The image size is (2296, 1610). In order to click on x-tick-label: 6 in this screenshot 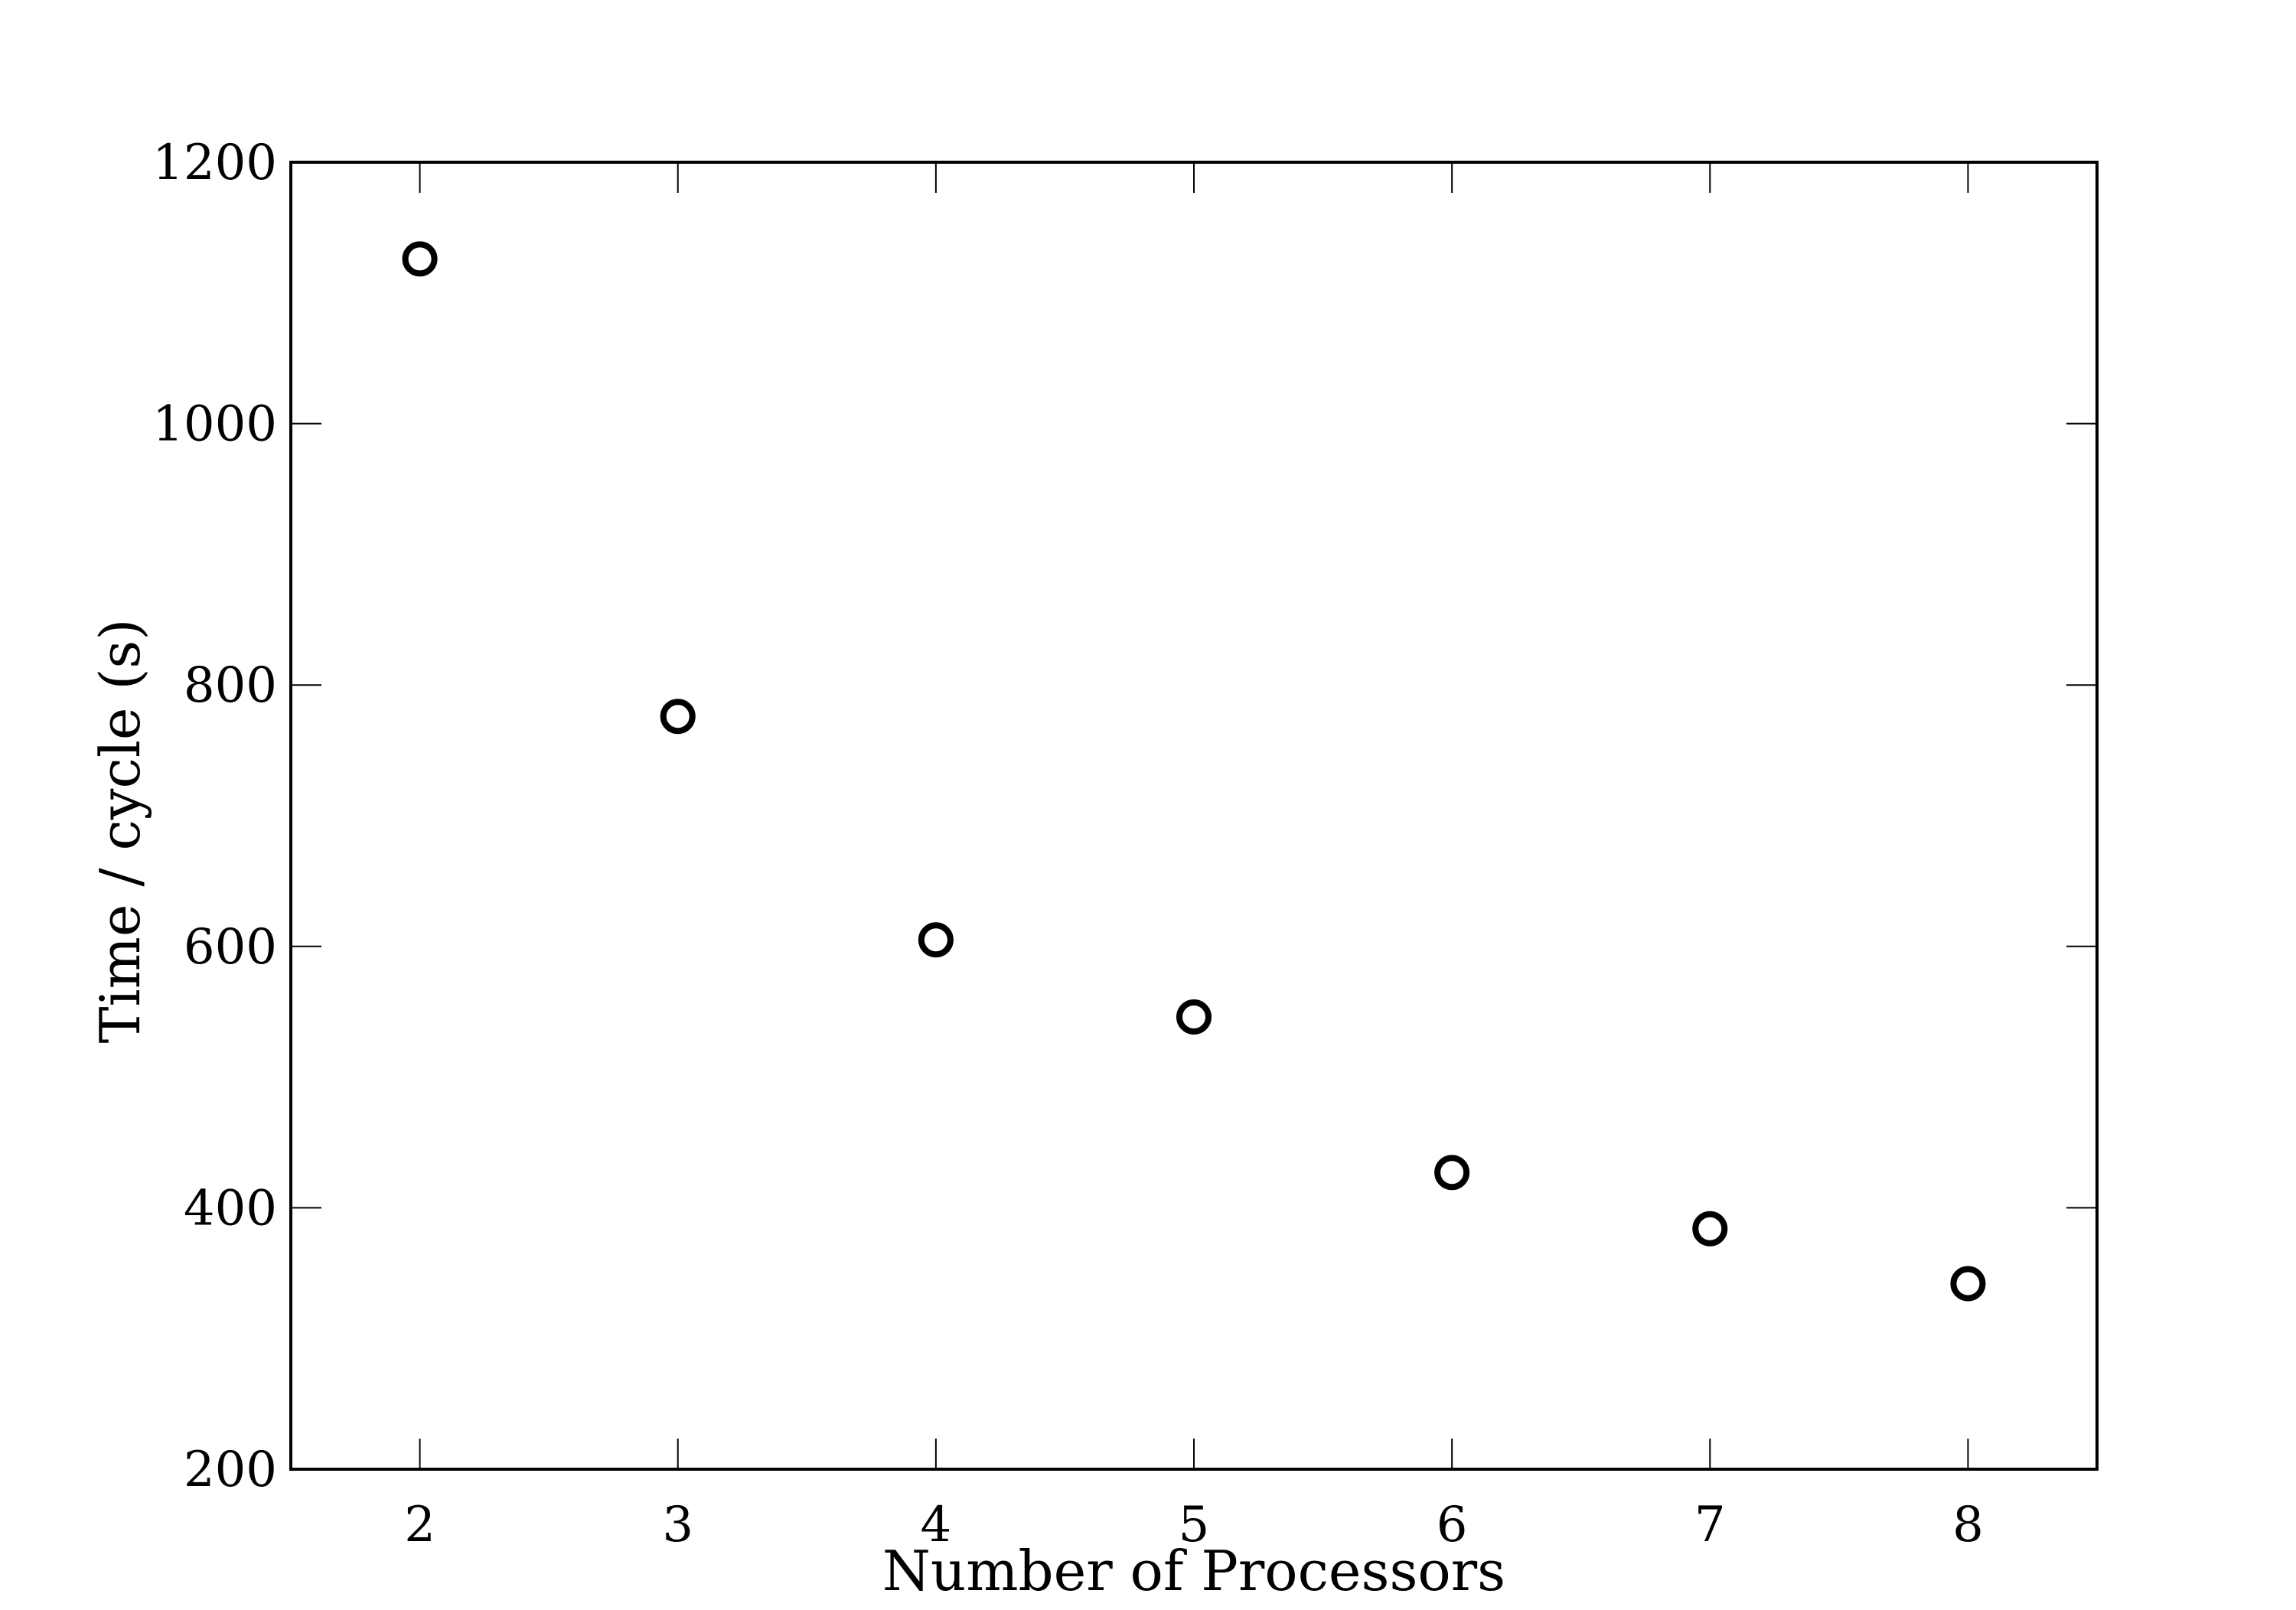, I will do `click(1452, 1525)`.